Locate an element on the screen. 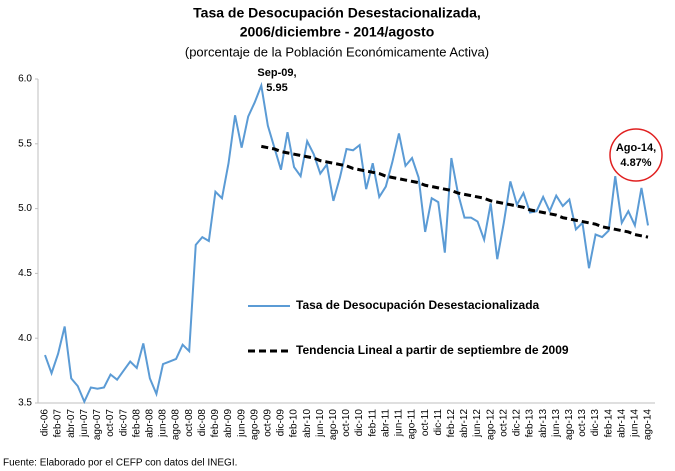 Image resolution: width=675 pixels, height=471 pixels. x-tick-label: ago-12 is located at coordinates (490, 425).